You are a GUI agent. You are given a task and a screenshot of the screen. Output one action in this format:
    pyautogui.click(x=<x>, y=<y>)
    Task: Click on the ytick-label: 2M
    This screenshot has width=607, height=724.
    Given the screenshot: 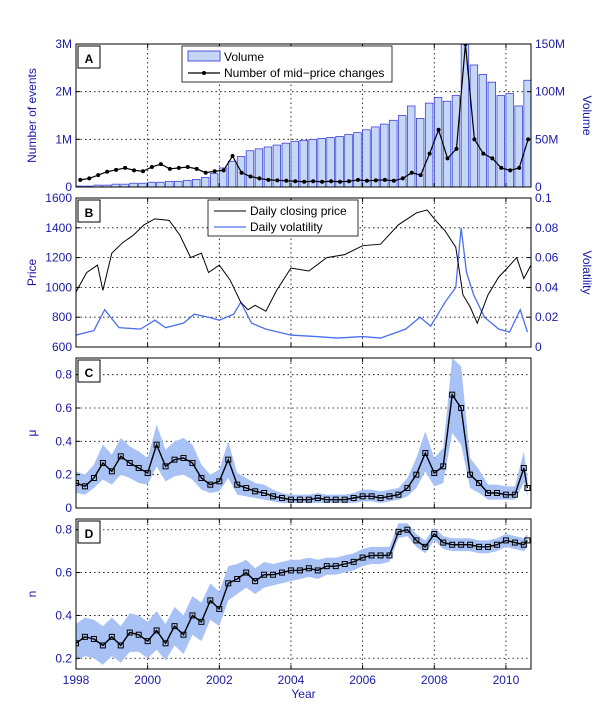 What is the action you would take?
    pyautogui.click(x=63, y=92)
    